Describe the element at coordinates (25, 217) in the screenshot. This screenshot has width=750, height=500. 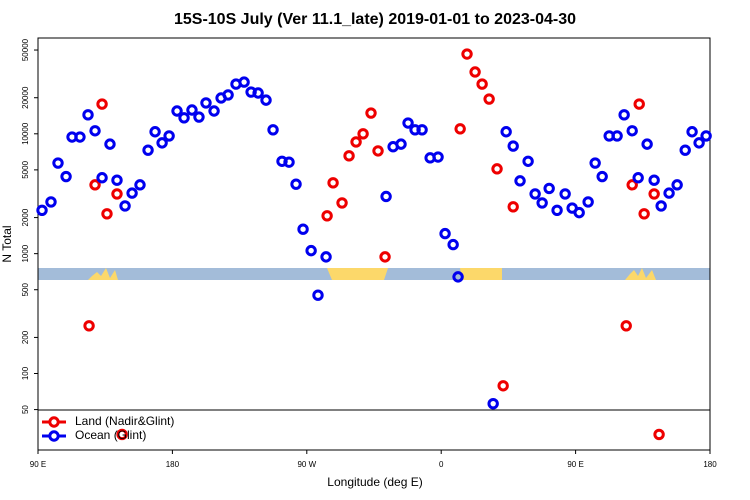
I see `y-tick-label: 2000` at that location.